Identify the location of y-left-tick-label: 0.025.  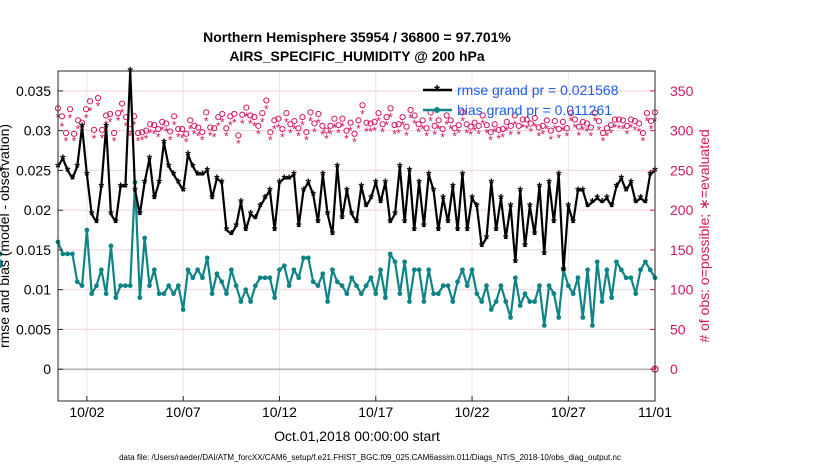
(33, 170).